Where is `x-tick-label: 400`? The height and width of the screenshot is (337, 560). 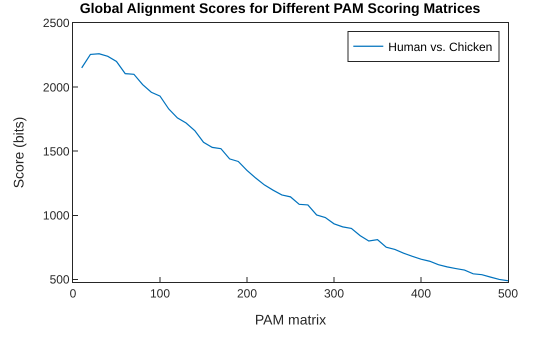
x-tick-label: 400 is located at coordinates (421, 293).